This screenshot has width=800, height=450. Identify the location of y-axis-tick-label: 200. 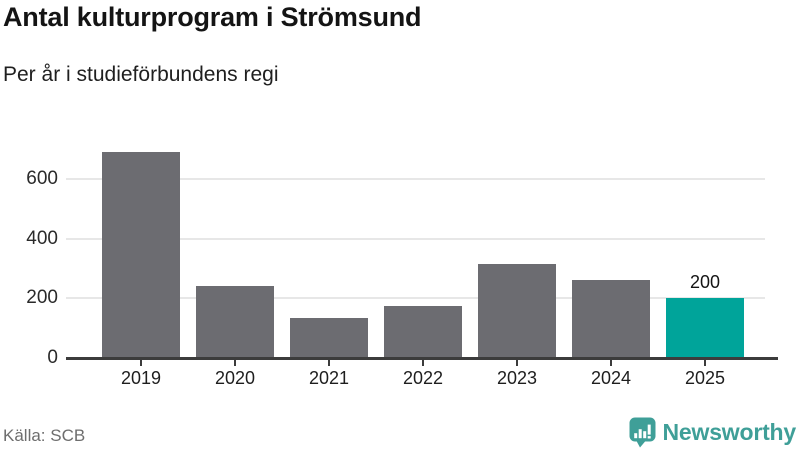
(42, 298).